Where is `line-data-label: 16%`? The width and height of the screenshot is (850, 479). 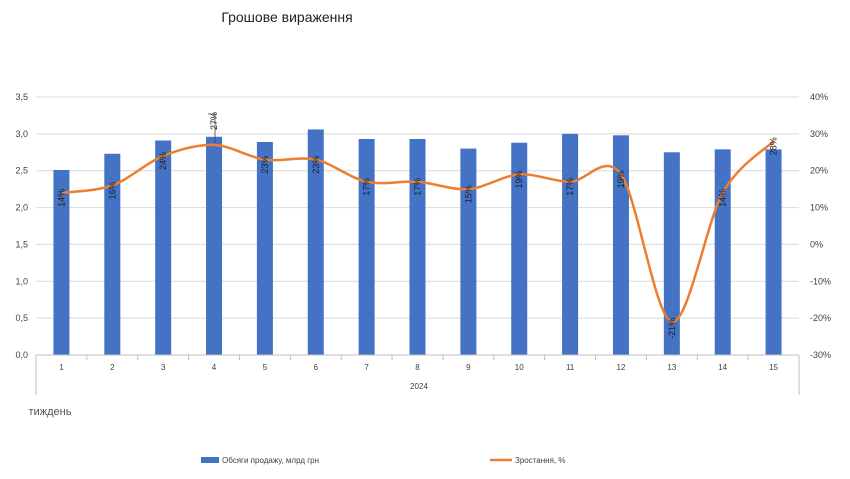
line-data-label: 16% is located at coordinates (112, 190).